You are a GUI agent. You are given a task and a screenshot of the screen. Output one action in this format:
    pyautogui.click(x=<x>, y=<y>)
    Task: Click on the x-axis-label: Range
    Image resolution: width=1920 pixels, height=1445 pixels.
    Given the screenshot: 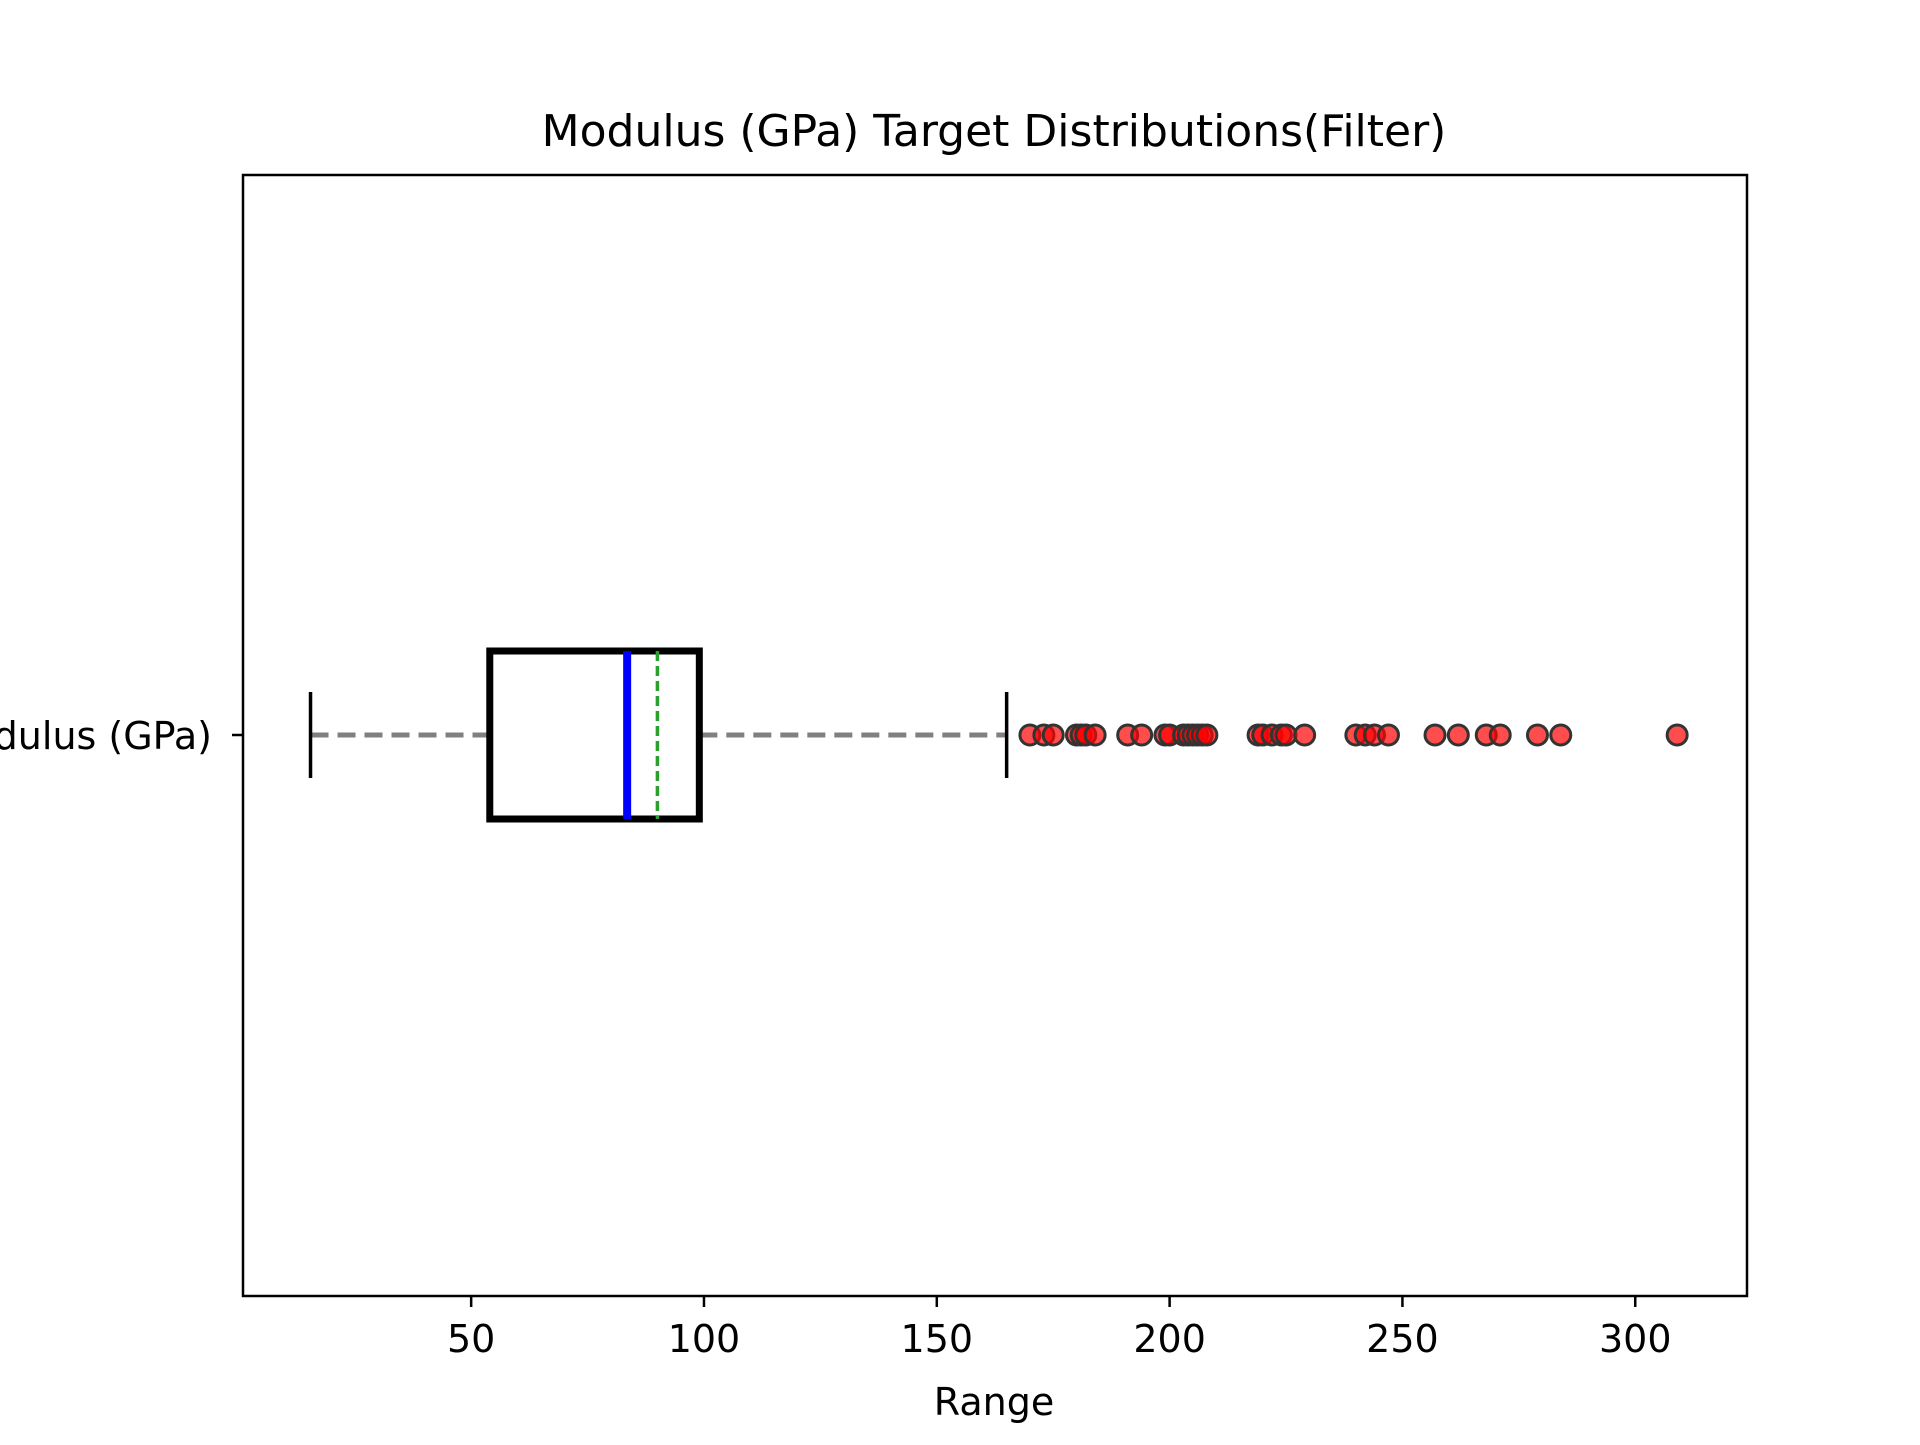 What is the action you would take?
    pyautogui.click(x=994, y=1402)
    